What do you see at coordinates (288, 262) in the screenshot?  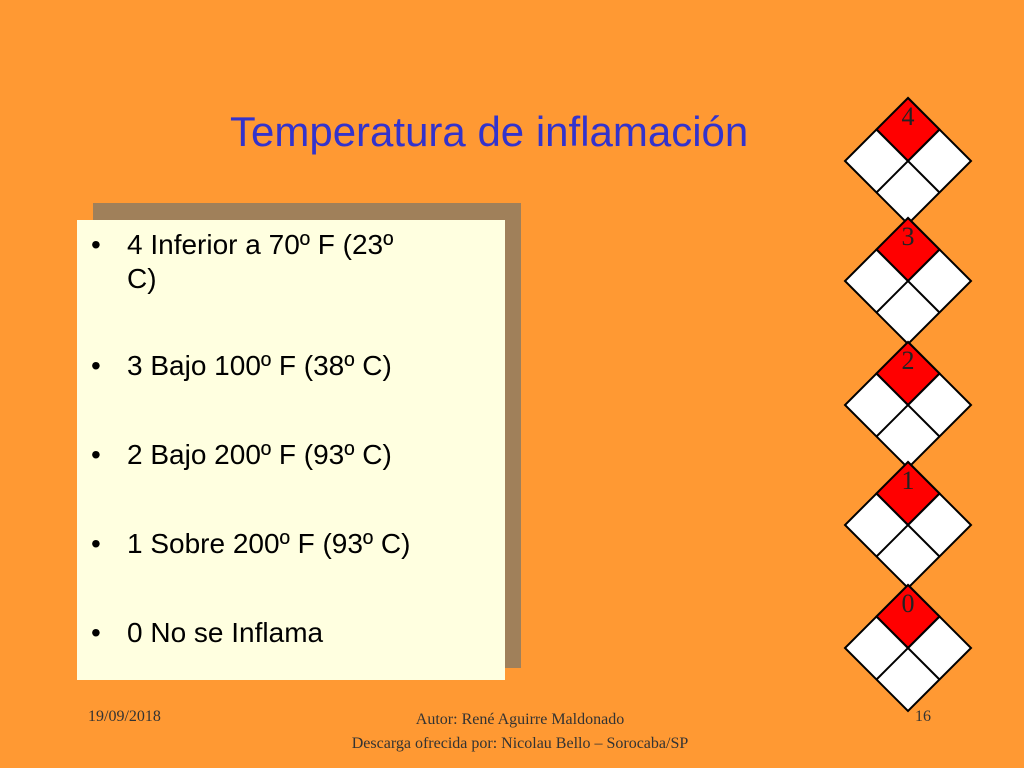 I see `list-item: • 4 Inferior a 70º F (23º C)` at bounding box center [288, 262].